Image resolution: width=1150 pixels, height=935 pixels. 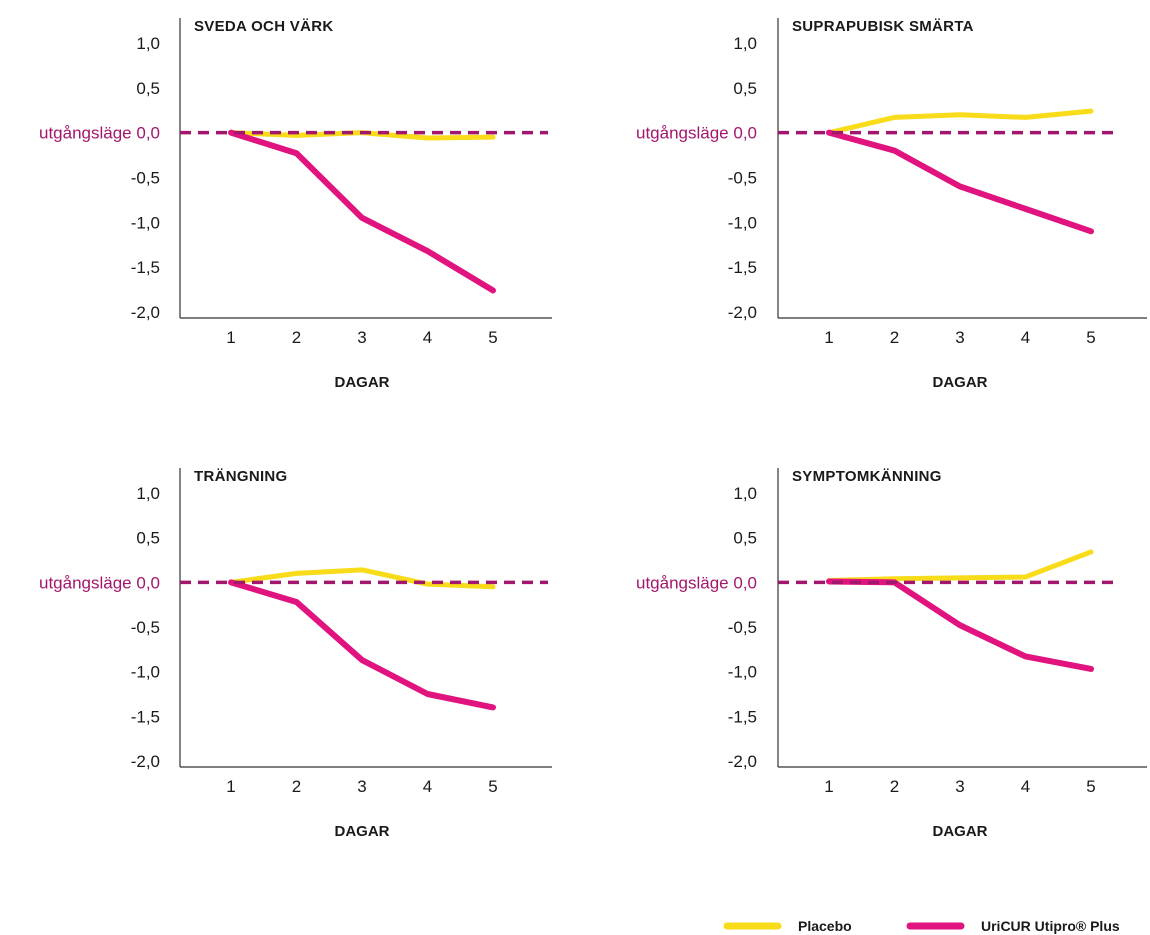 I want to click on legend-label-placebo: Placebo, so click(x=825, y=926).